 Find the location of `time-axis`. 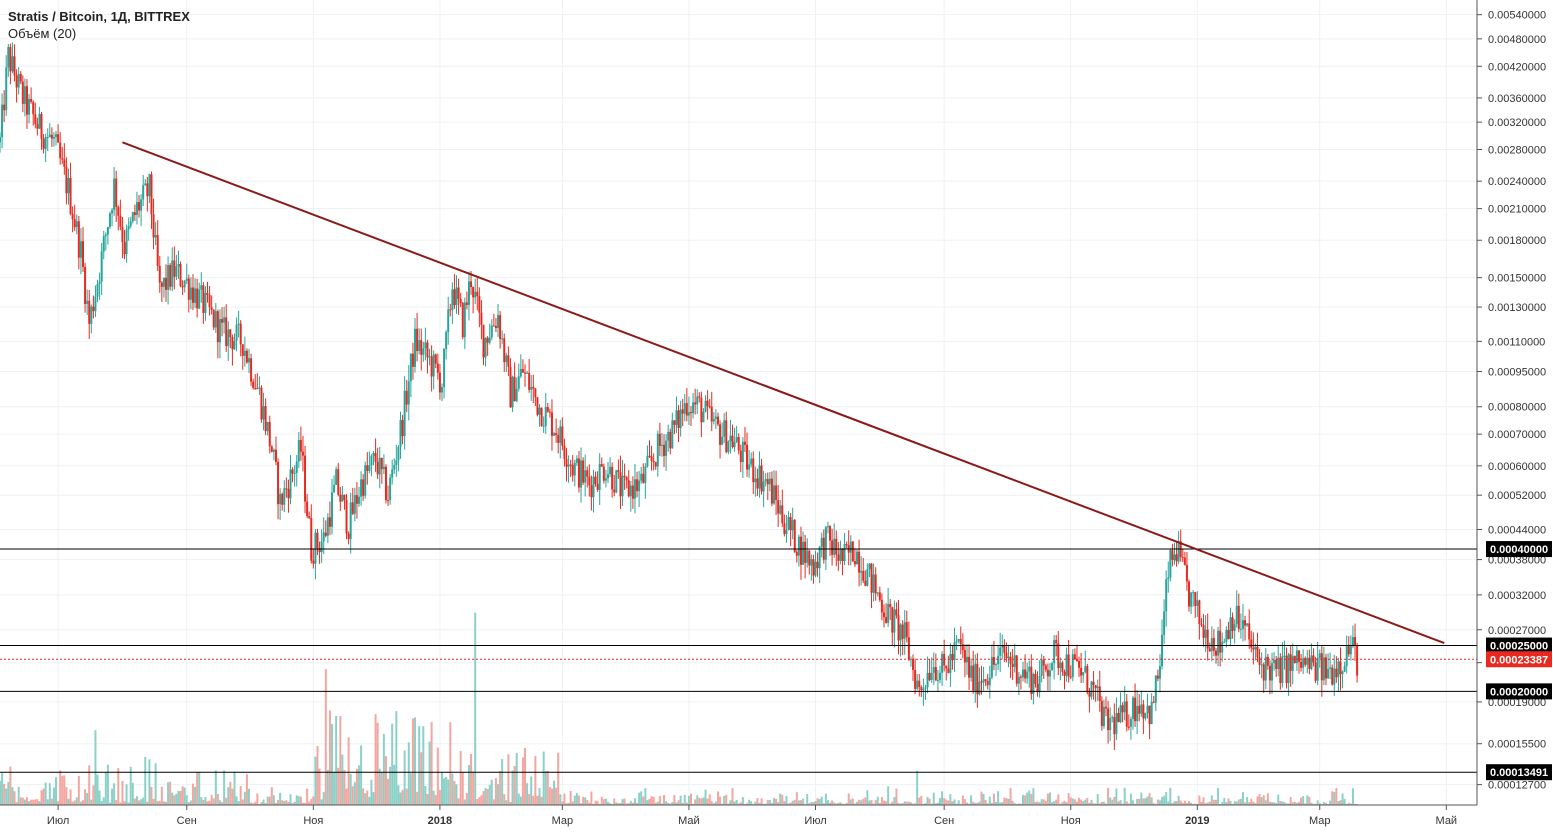

time-axis is located at coordinates (738, 818).